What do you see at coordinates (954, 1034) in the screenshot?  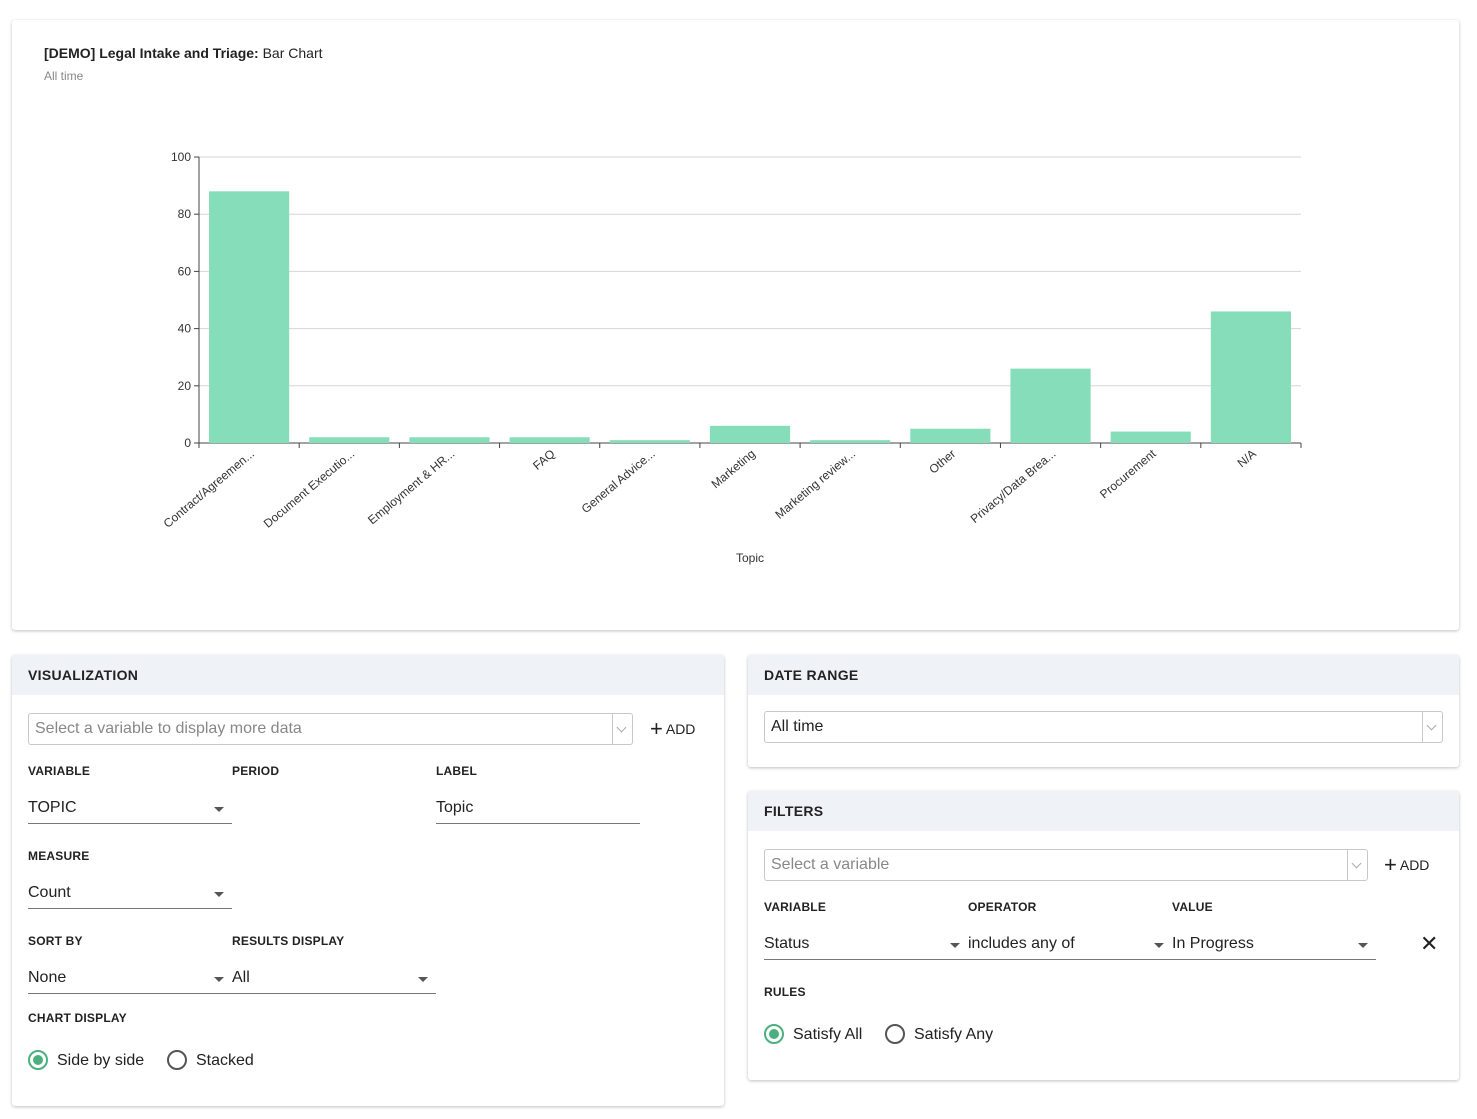 I see `radio-satisfy-any-label: Satisfy Any` at bounding box center [954, 1034].